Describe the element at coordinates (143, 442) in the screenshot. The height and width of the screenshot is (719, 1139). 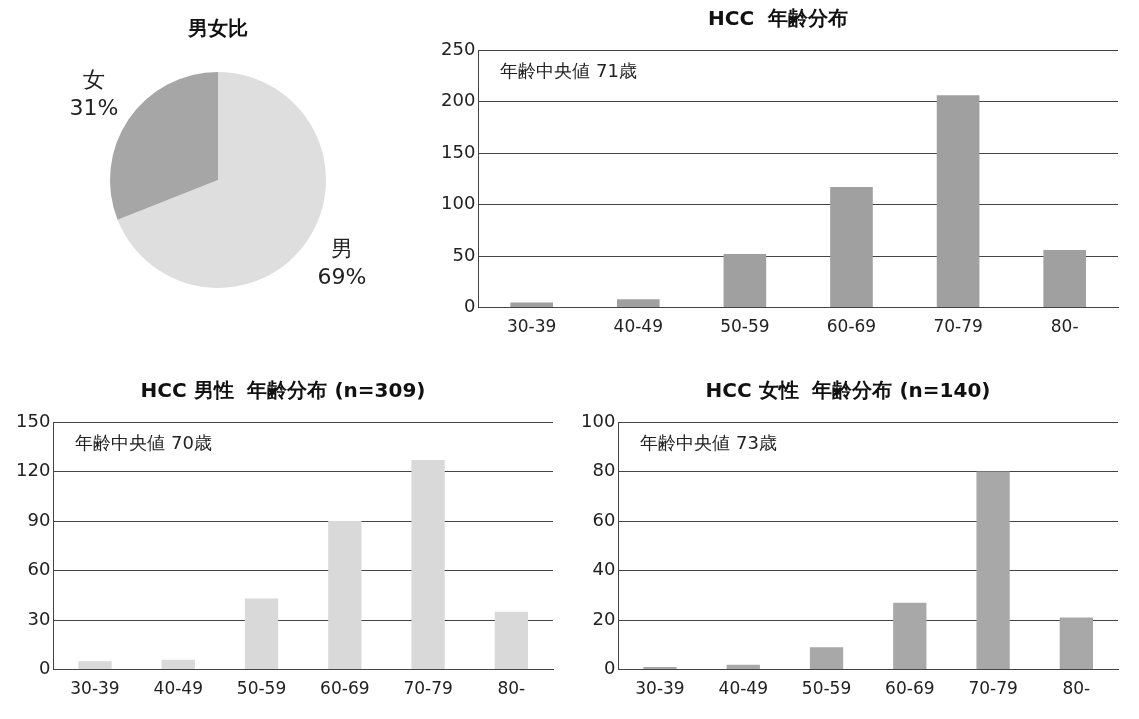
I see `annotation: 年齢中央値 70歳` at that location.